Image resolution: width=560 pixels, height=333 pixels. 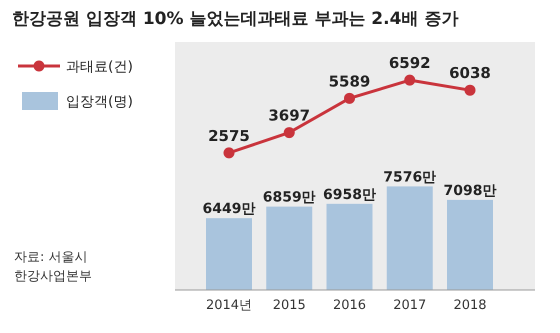 I want to click on x-tick-label: 2014년, so click(x=229, y=305).